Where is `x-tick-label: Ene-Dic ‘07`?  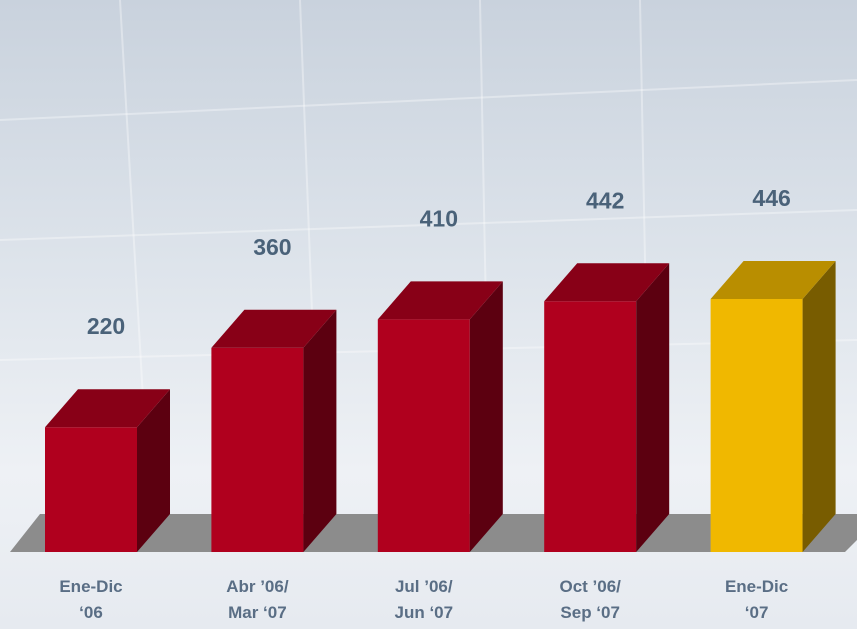 x-tick-label: Ene-Dic ‘07 is located at coordinates (756, 599).